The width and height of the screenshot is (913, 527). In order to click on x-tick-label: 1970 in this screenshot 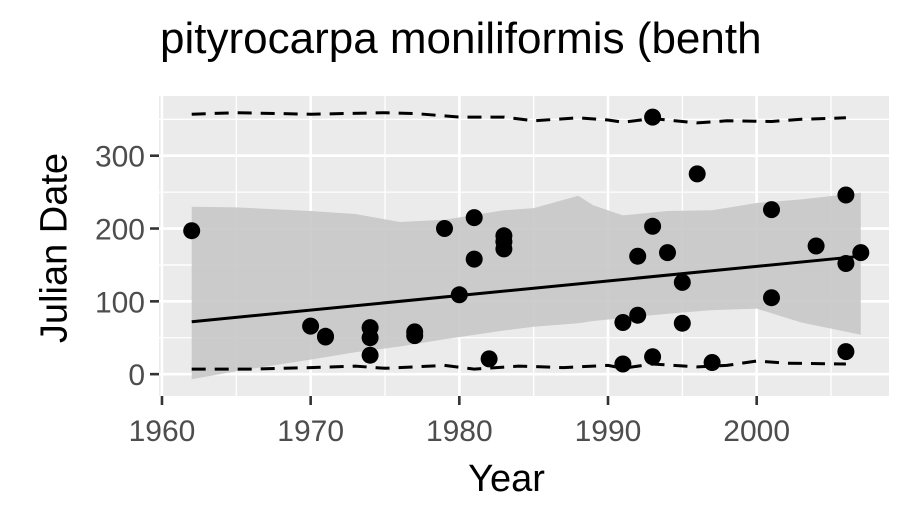, I will do `click(310, 431)`.